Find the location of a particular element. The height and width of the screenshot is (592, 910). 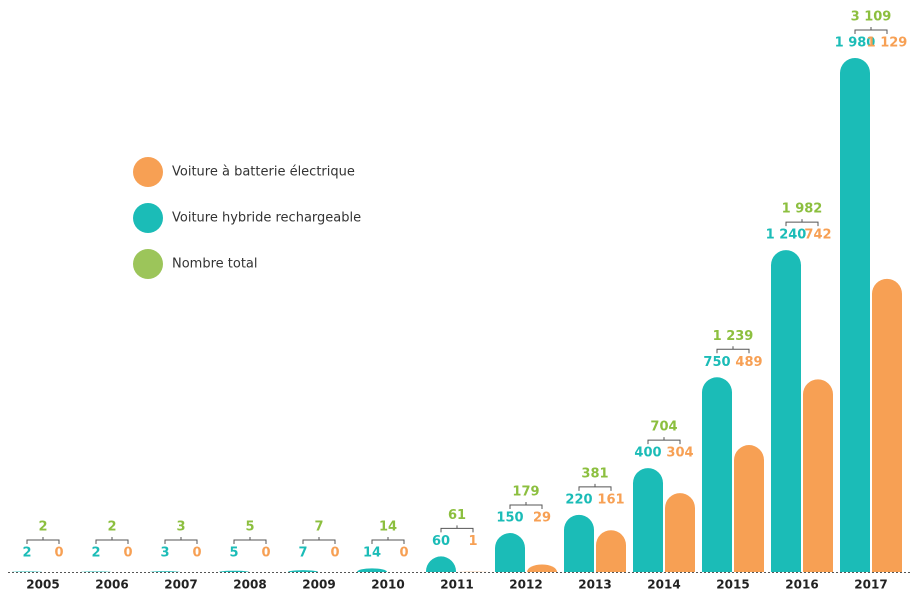

value-label: 3 is located at coordinates (164, 553).